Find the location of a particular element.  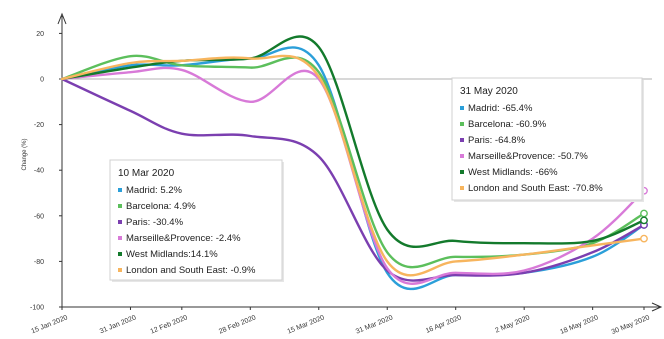

y-tick-label: -20 is located at coordinates (39, 125).